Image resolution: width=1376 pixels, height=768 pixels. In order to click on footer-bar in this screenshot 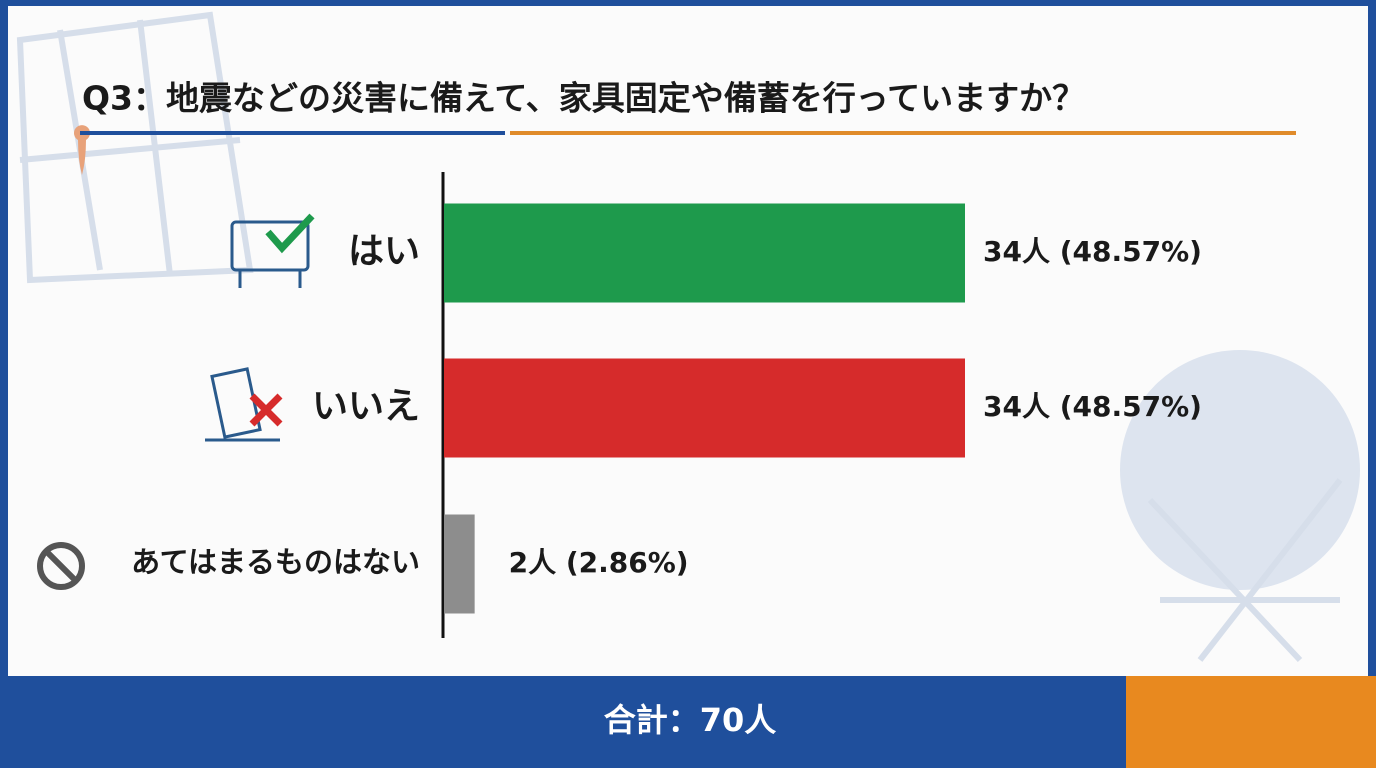, I will do `click(563, 722)`.